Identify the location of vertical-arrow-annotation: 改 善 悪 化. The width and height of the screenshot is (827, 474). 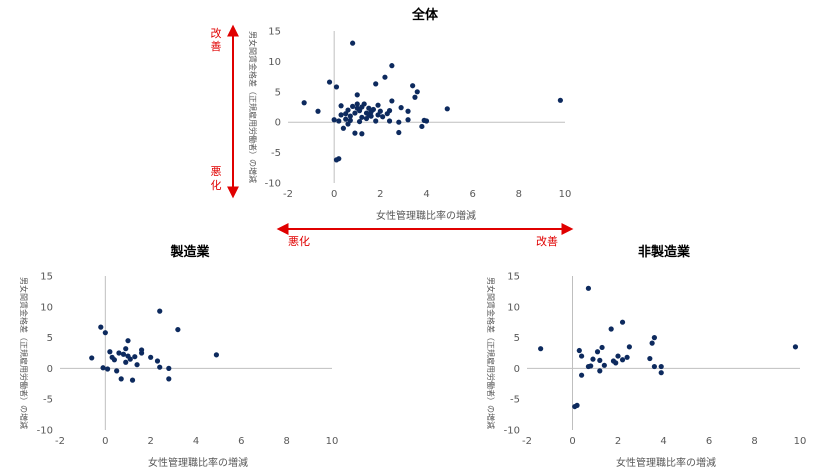
(225, 111).